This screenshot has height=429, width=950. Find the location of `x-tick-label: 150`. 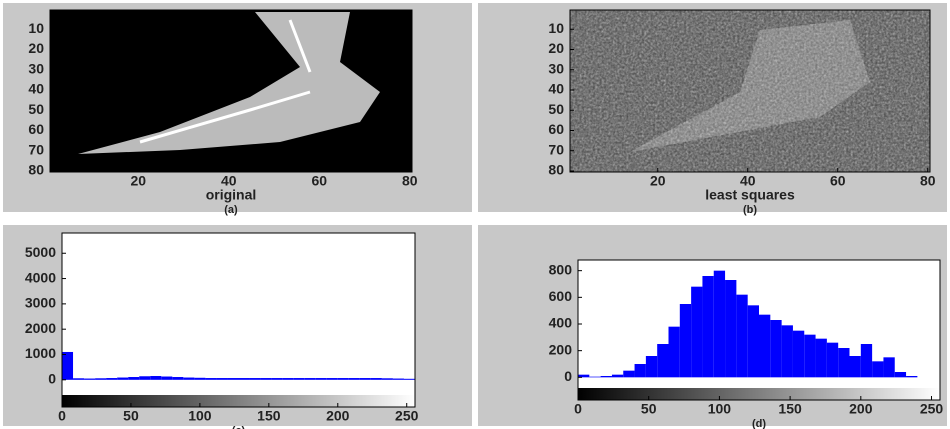

x-tick-label: 150 is located at coordinates (790, 409).